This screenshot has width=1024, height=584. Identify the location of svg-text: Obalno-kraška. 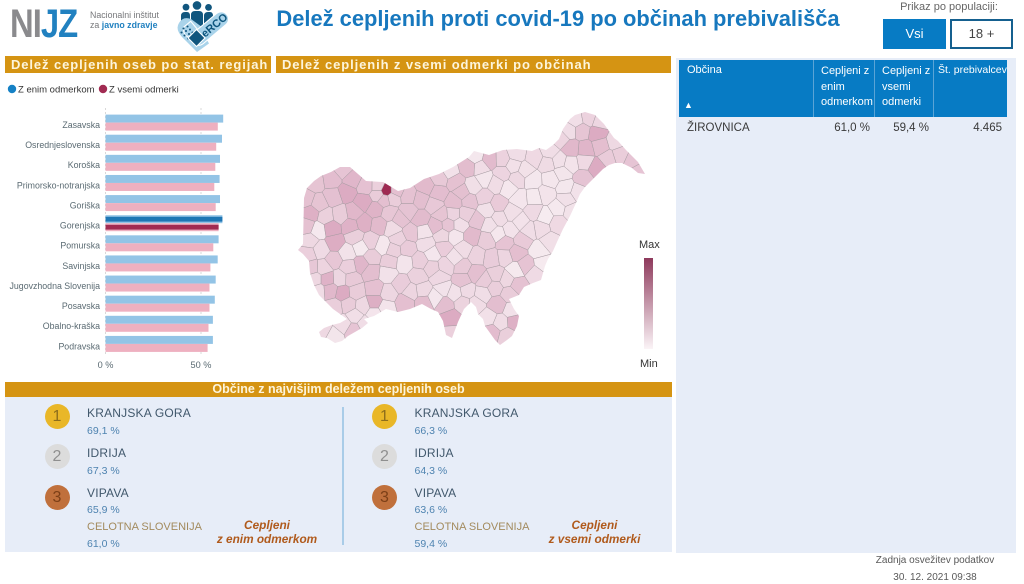
(71, 326).